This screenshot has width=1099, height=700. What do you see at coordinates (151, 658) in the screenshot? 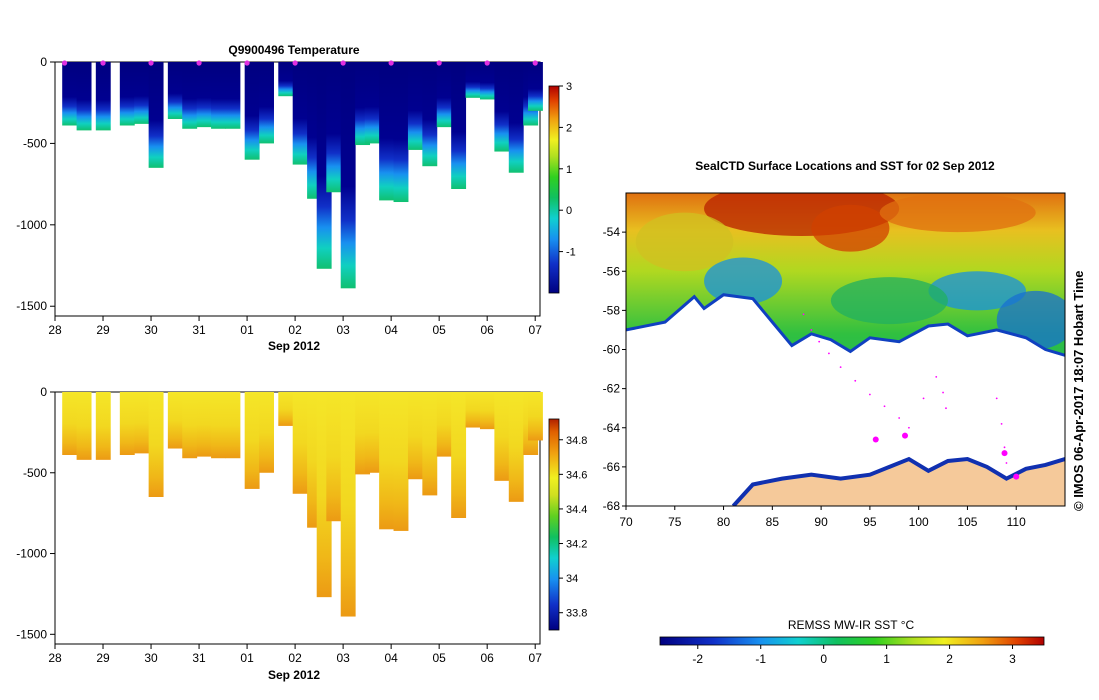
I see `x-tick-label-2: 30` at bounding box center [151, 658].